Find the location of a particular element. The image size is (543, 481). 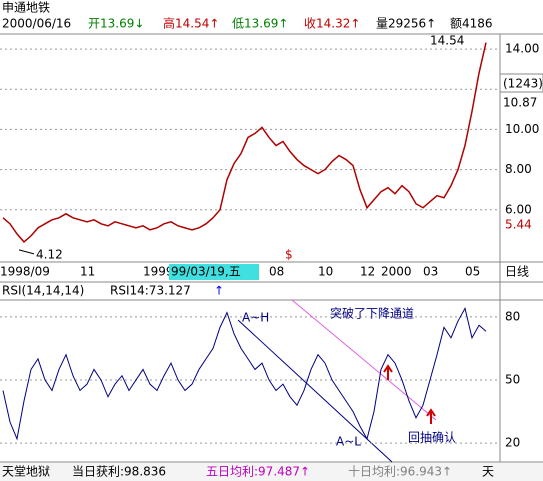

open: 开13.69↓ is located at coordinates (116, 24).